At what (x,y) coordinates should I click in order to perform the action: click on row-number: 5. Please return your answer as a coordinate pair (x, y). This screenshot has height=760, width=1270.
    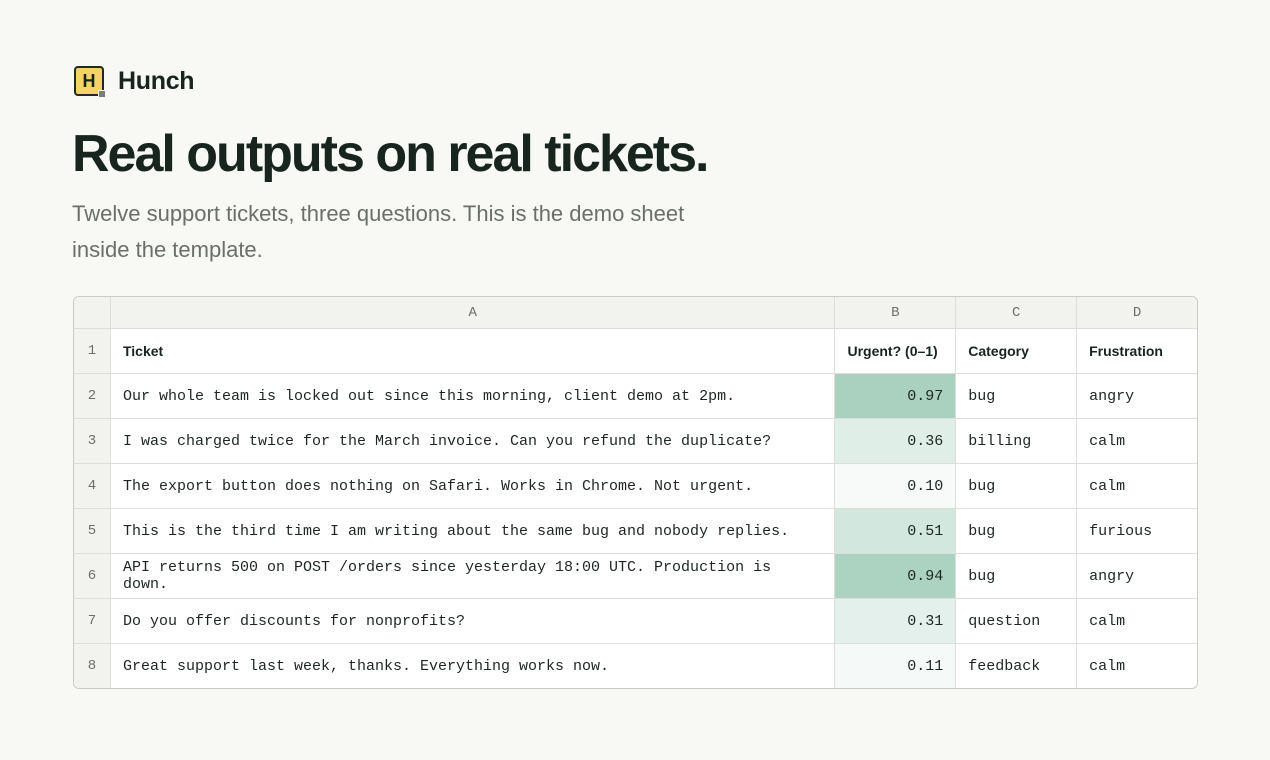
    Looking at the image, I should click on (92, 531).